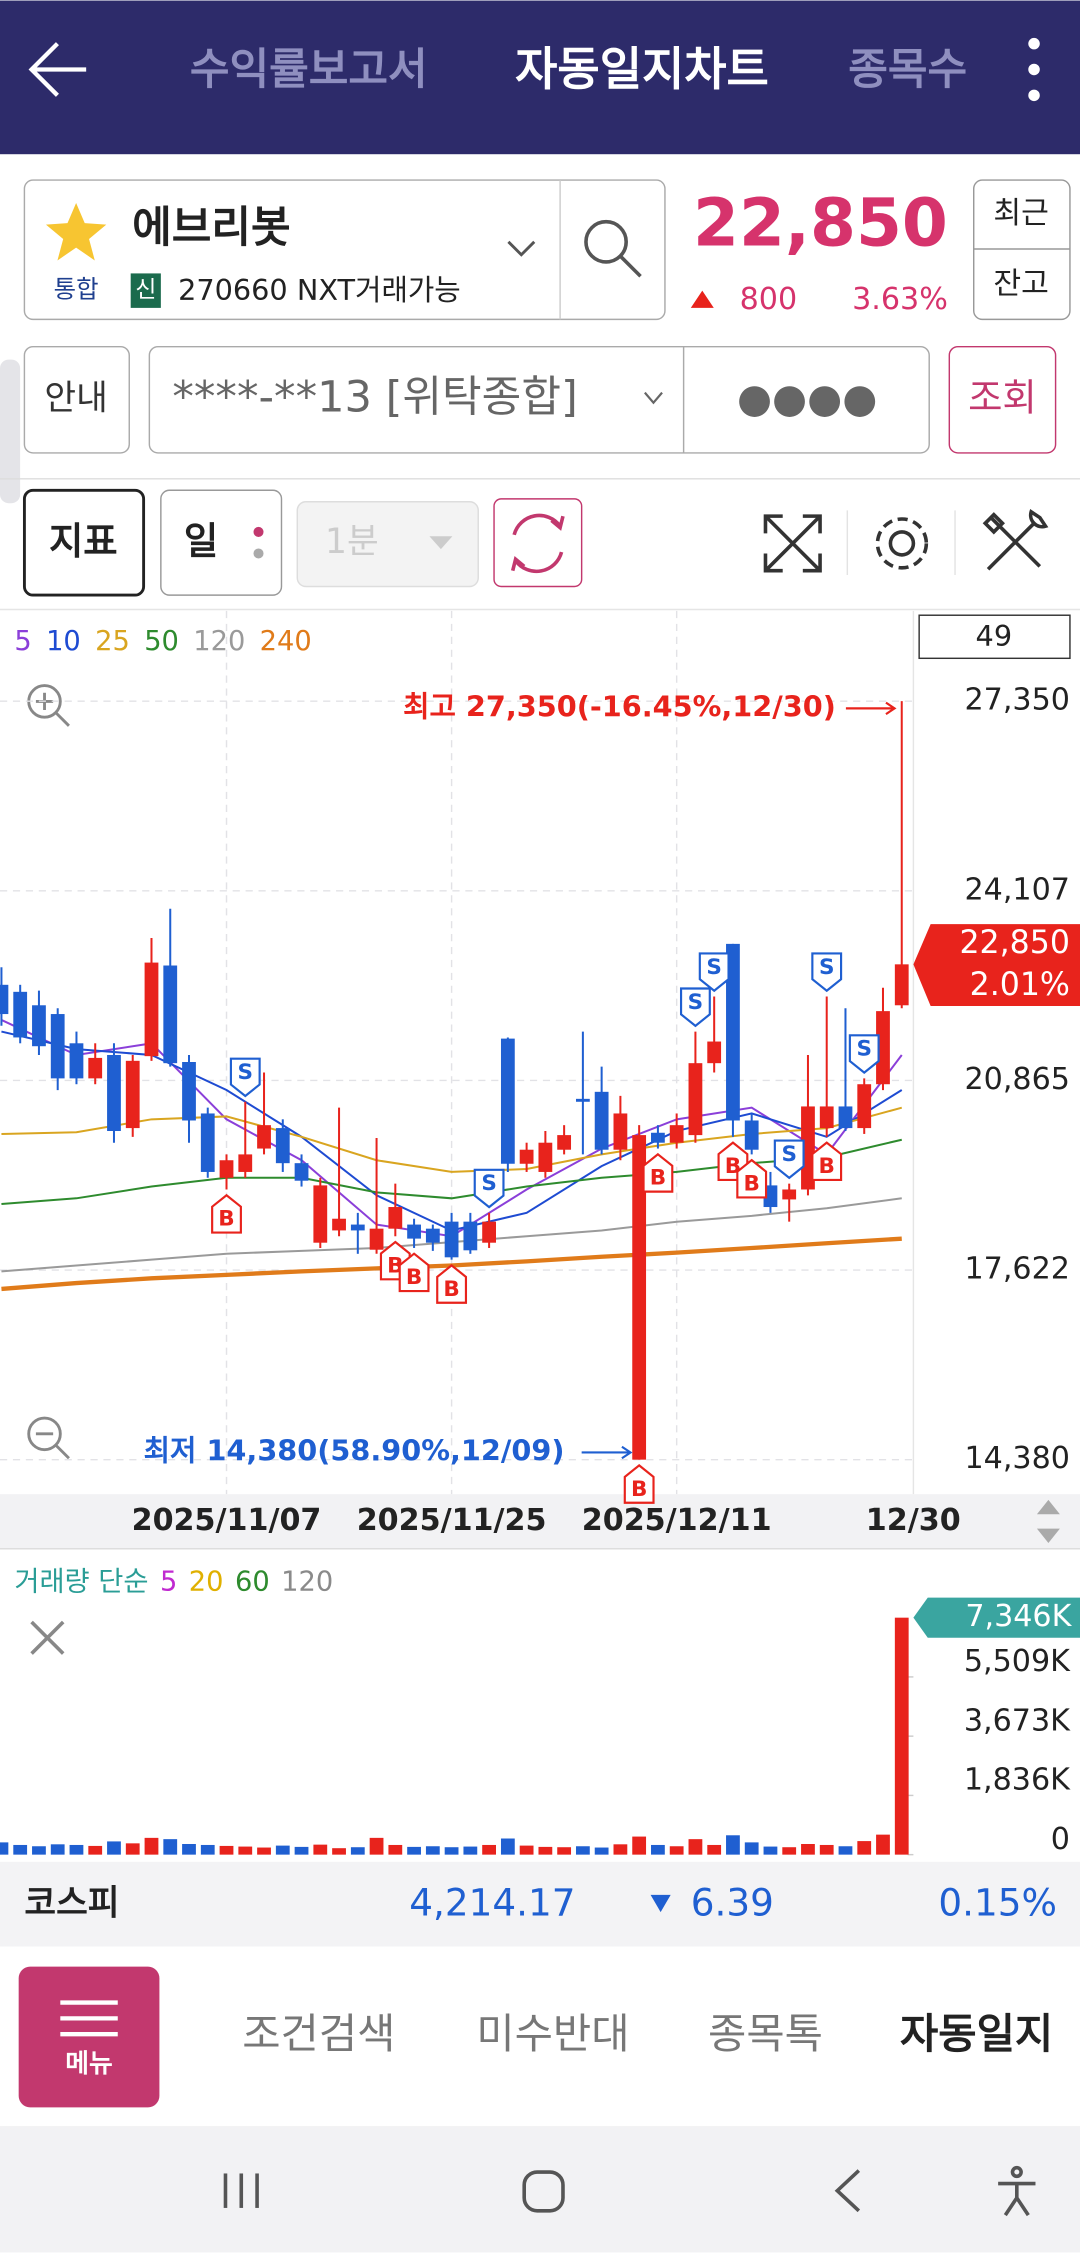  Describe the element at coordinates (76, 289) in the screenshot. I see `market-label: 통합` at that location.